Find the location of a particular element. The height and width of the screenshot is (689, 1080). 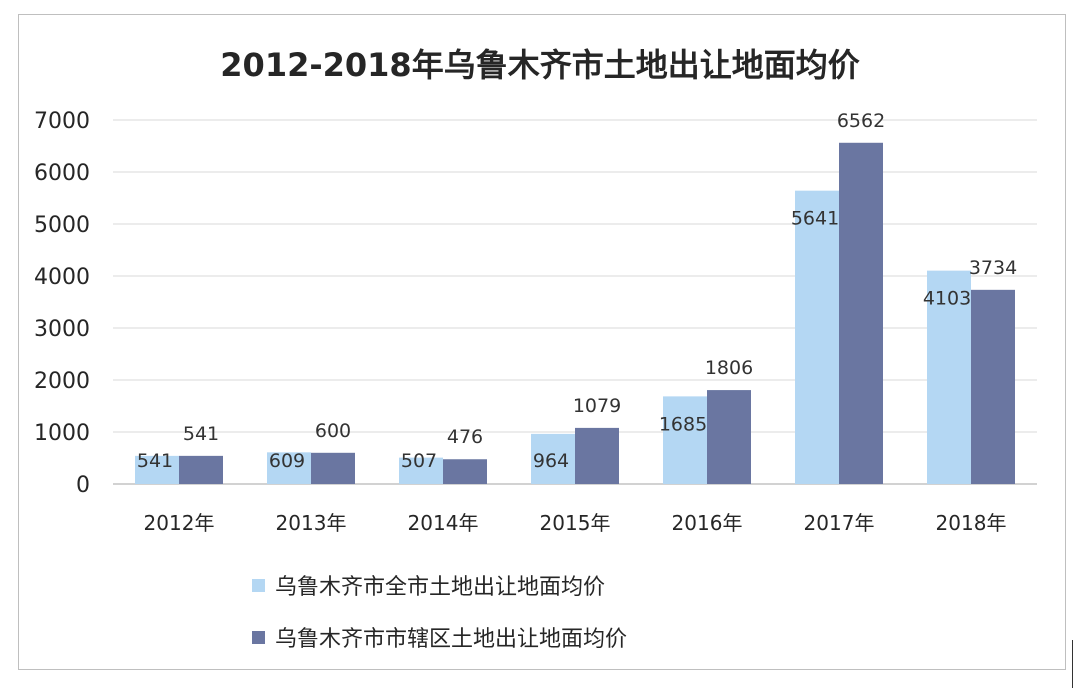

chart-title: 2012-2018年乌鲁木齐市土地出让地面均价 is located at coordinates (540, 65).